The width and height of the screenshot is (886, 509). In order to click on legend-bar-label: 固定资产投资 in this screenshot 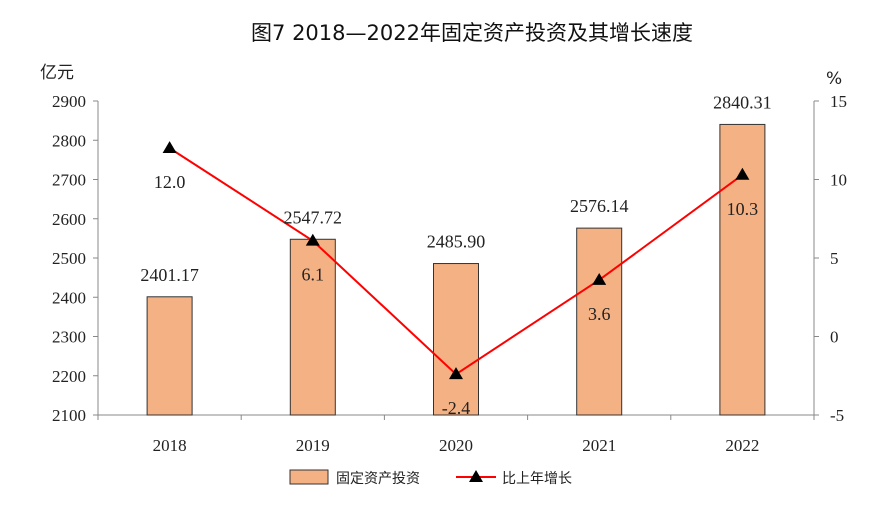, I will do `click(378, 479)`.